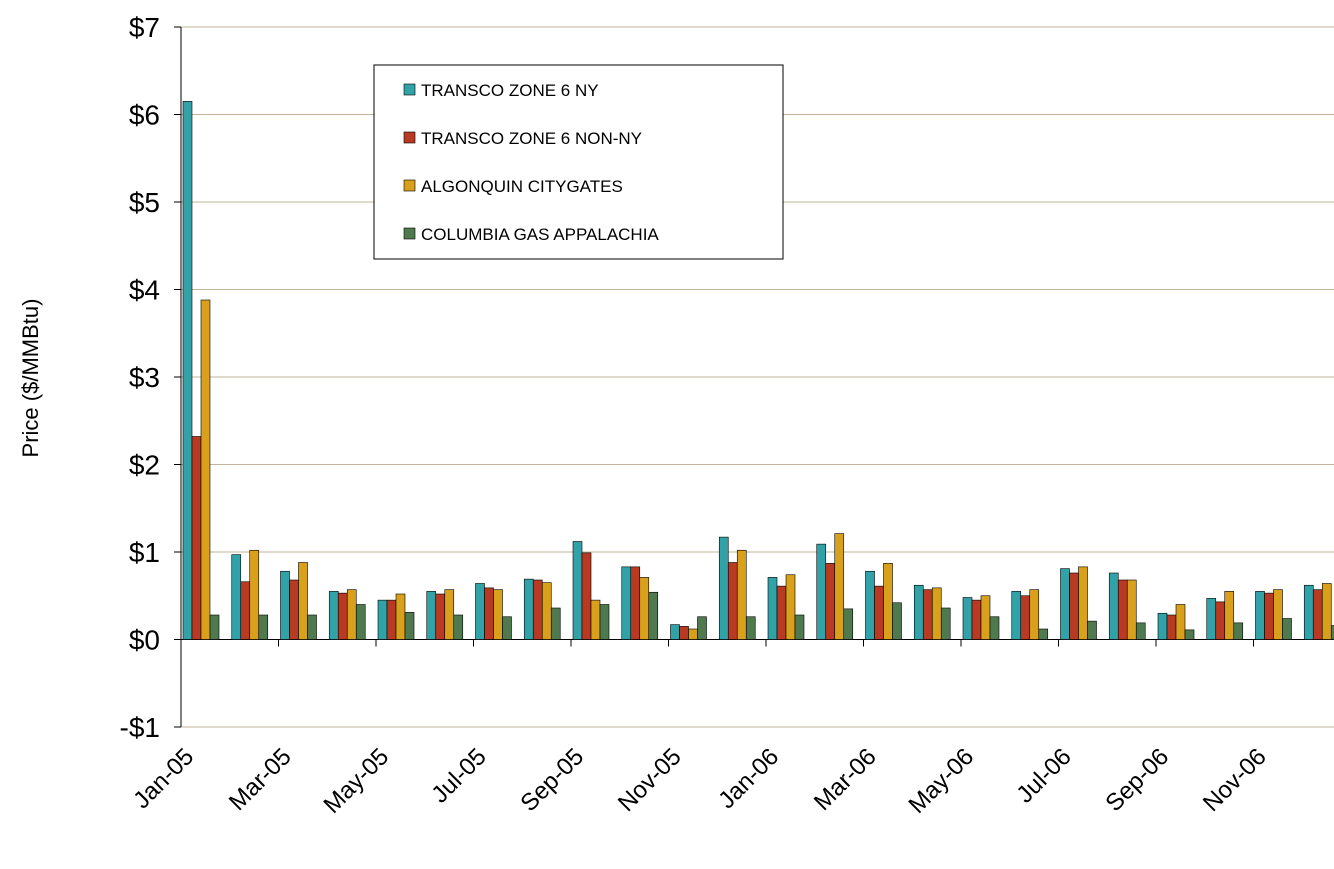  What do you see at coordinates (357, 781) in the screenshot?
I see `x-tick-label: May-05` at bounding box center [357, 781].